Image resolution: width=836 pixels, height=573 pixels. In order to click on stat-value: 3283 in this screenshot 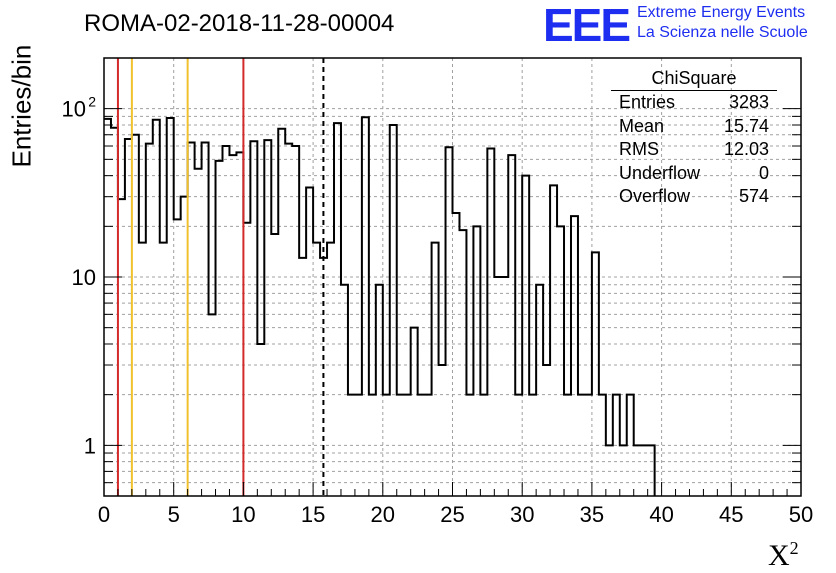, I will do `click(748, 102)`.